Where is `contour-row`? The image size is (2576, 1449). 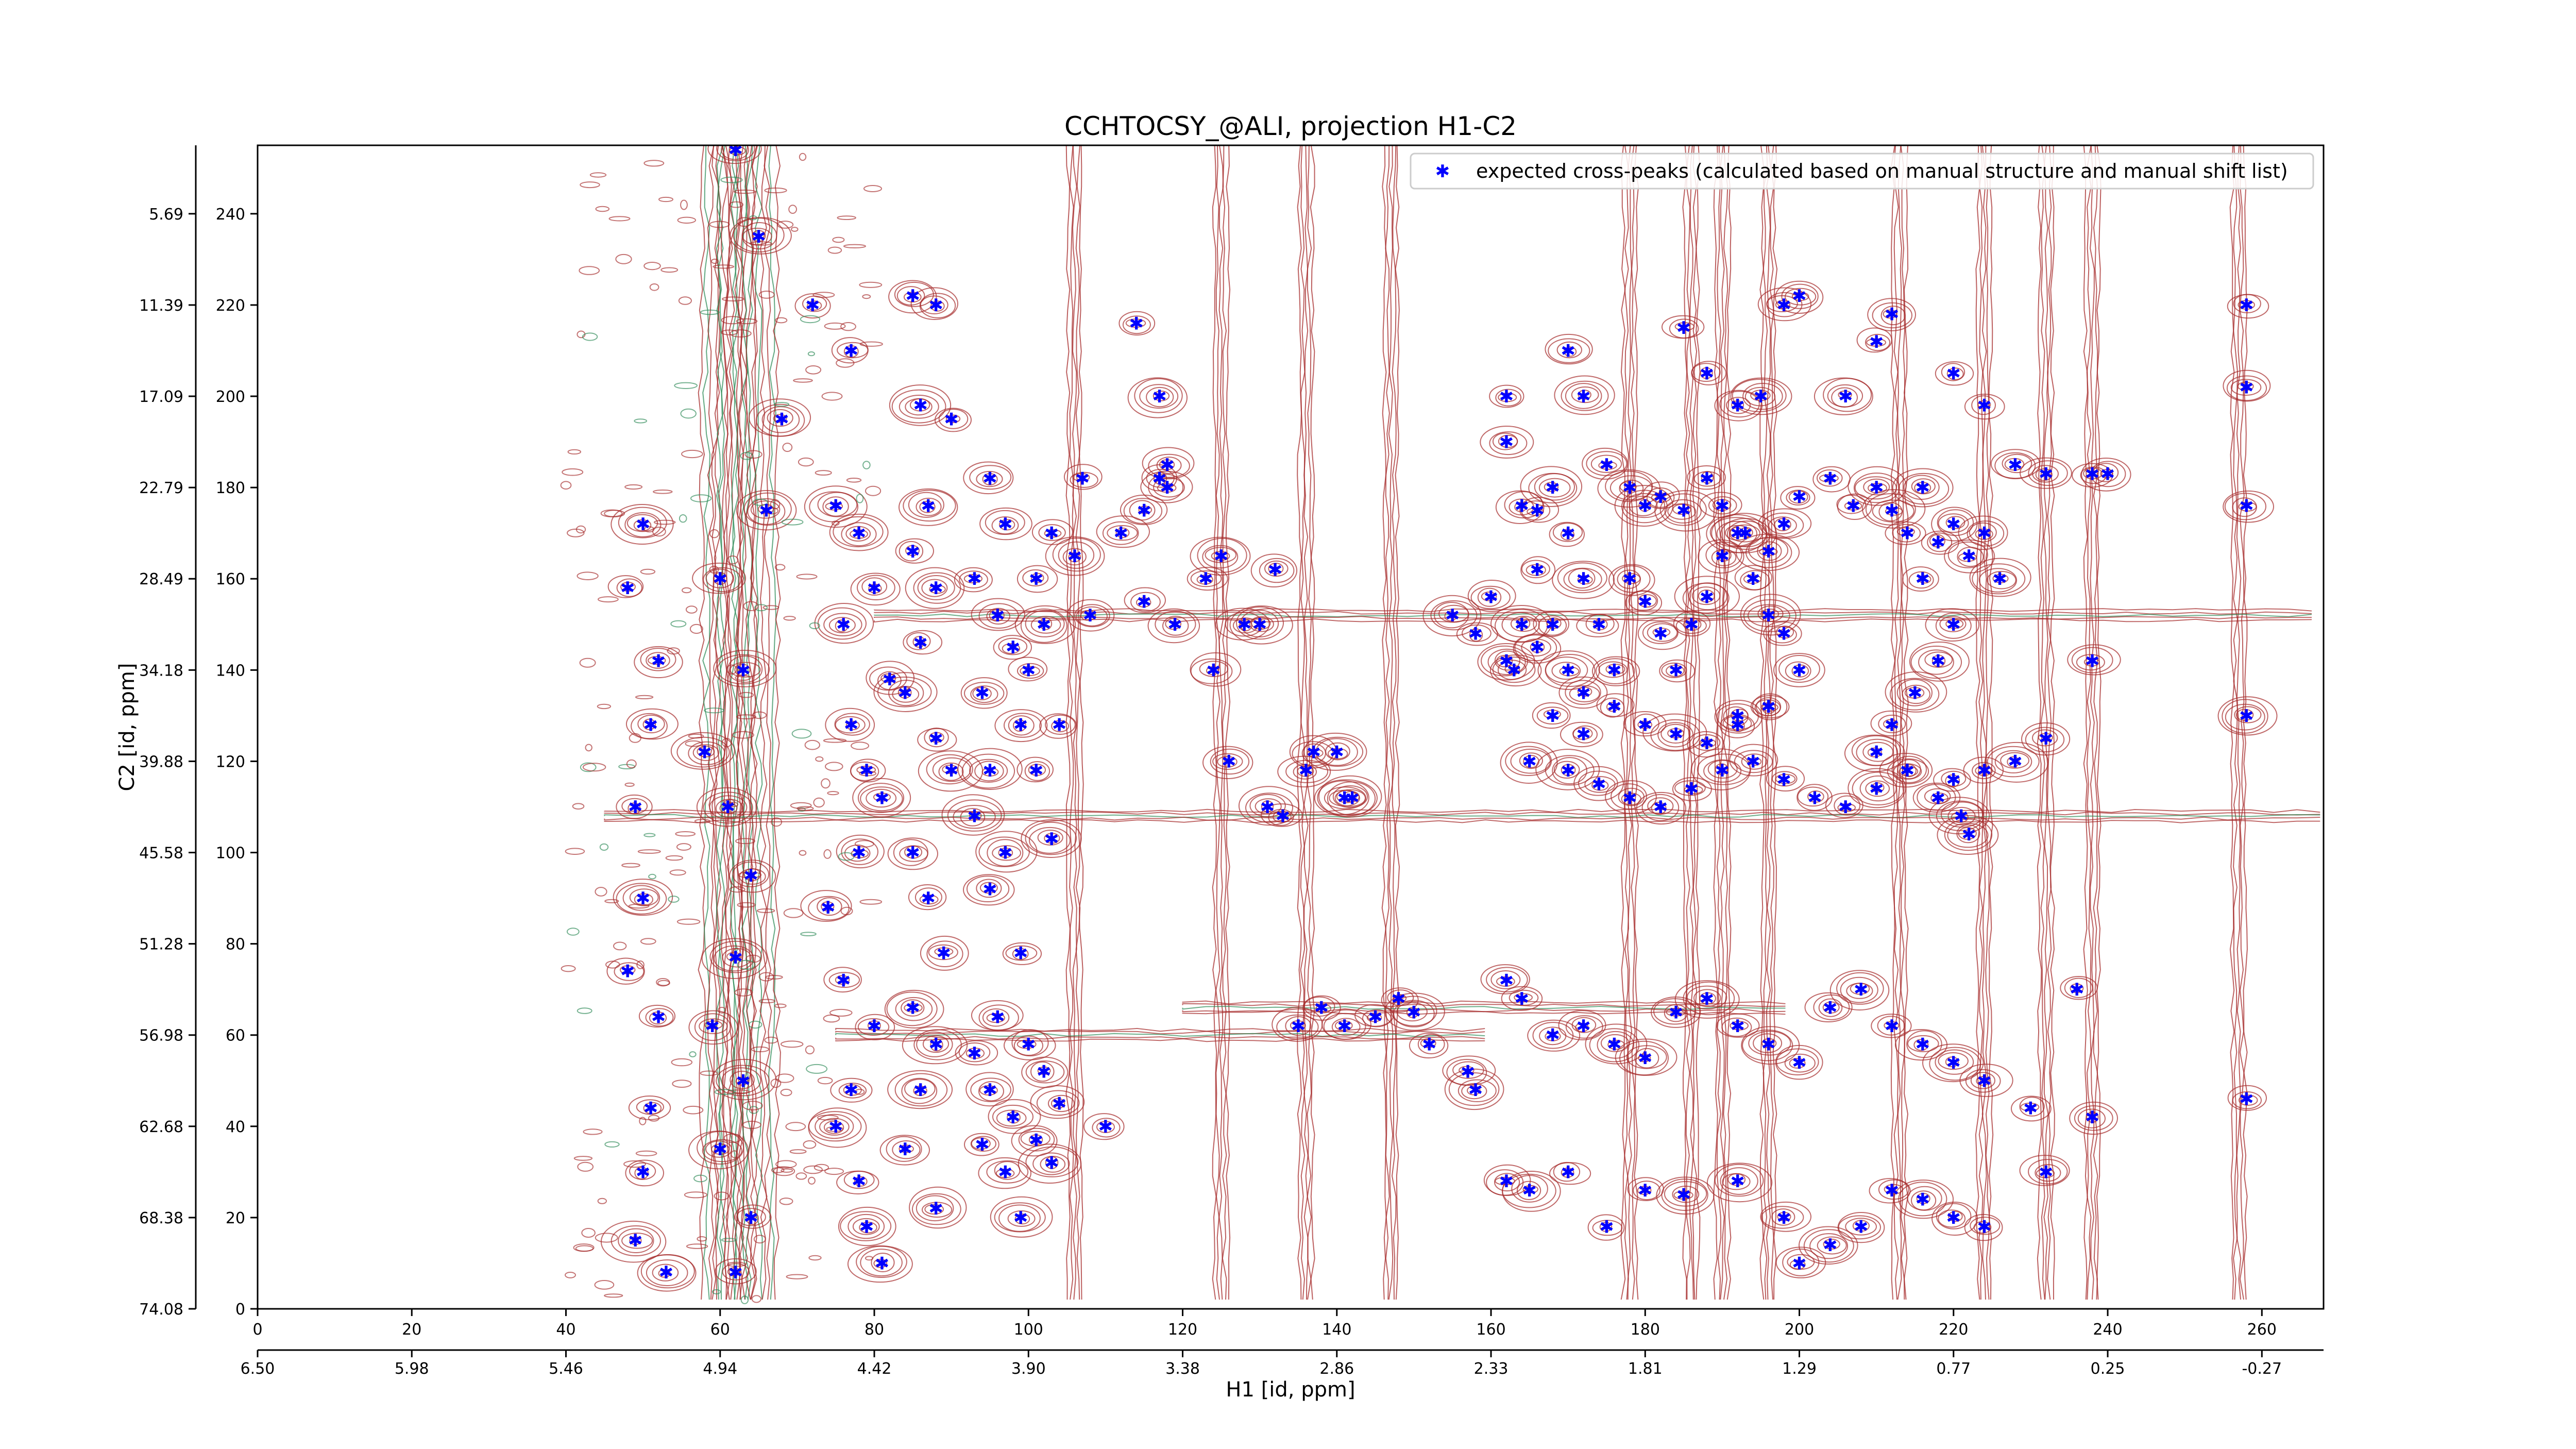
contour-row is located at coordinates (1160, 1037).